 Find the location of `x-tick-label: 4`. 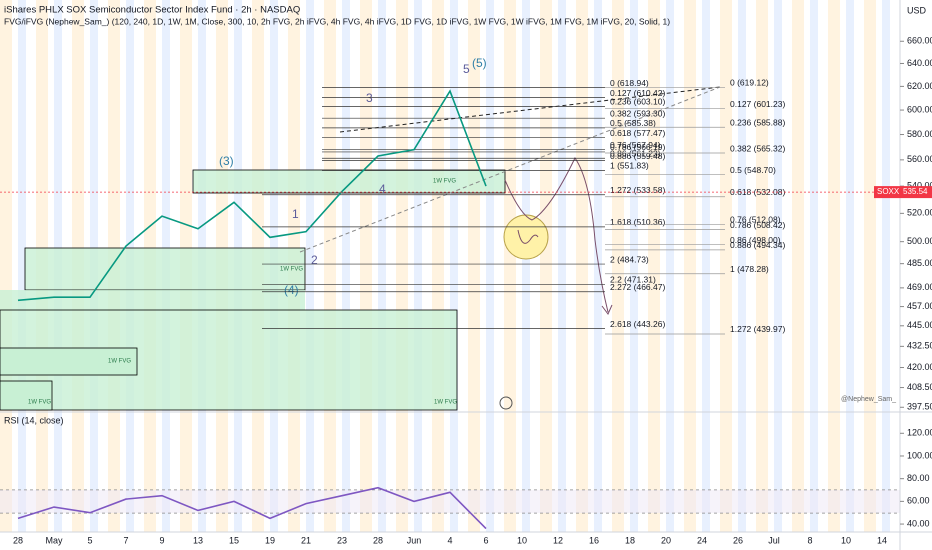

x-tick-label: 4 is located at coordinates (449, 540).